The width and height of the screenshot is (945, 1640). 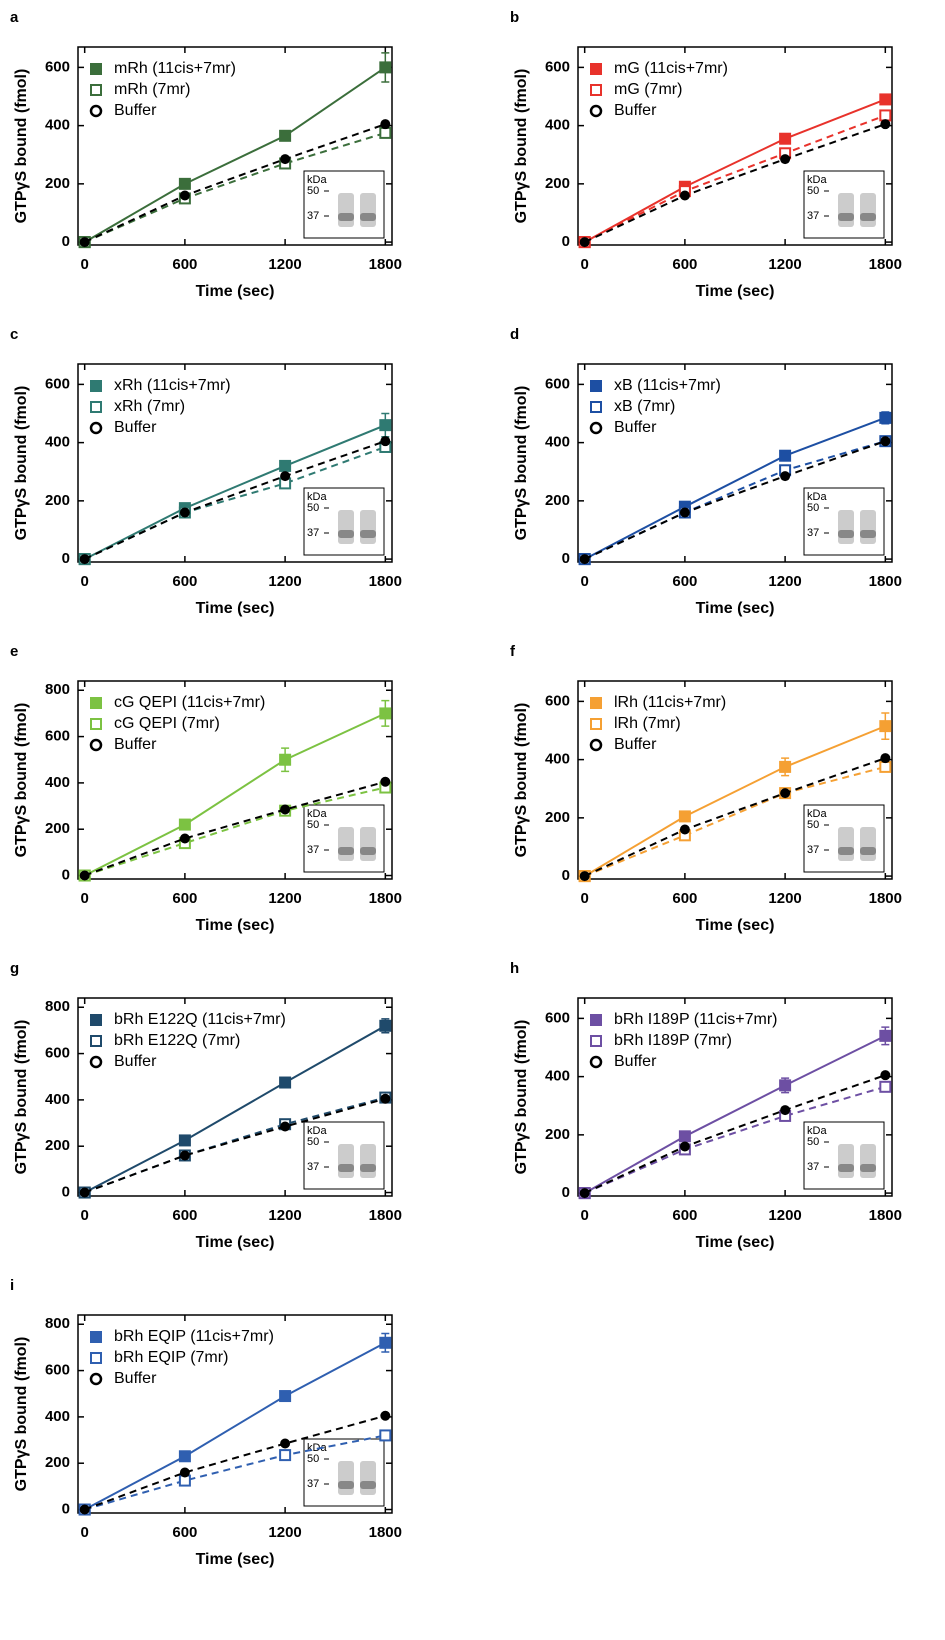 What do you see at coordinates (235, 291) in the screenshot?
I see `x-axis-title: Time (sec)` at bounding box center [235, 291].